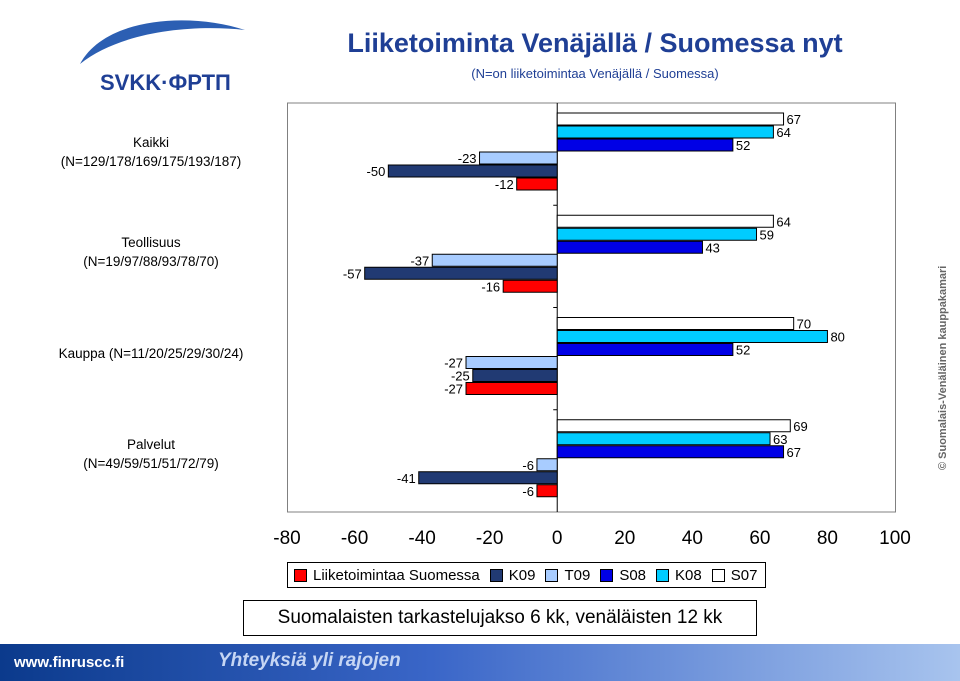 The width and height of the screenshot is (960, 681). Describe the element at coordinates (309, 660) in the screenshot. I see `footer-slogan: Yhteyksiä yli rajojen` at that location.